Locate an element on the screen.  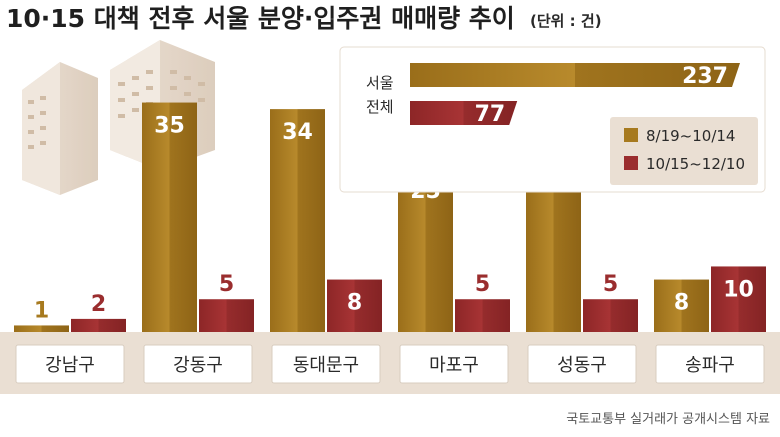
legend-label-after: 10/15~12/10 is located at coordinates (695, 164).